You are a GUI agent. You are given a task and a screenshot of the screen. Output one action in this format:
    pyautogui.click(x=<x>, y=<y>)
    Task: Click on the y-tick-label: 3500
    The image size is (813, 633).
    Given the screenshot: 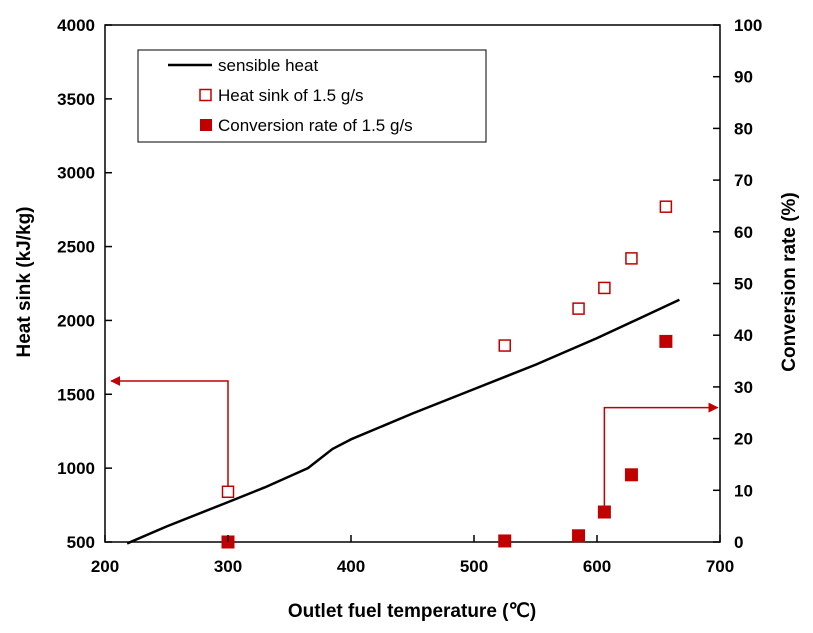 What is the action you would take?
    pyautogui.click(x=76, y=99)
    